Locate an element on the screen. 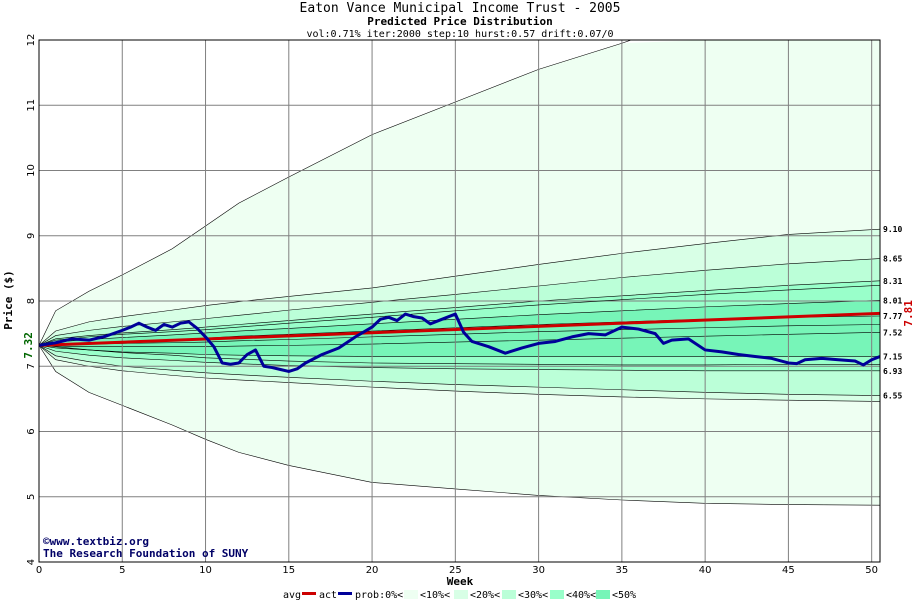  x-tick-45: 45 is located at coordinates (788, 570).